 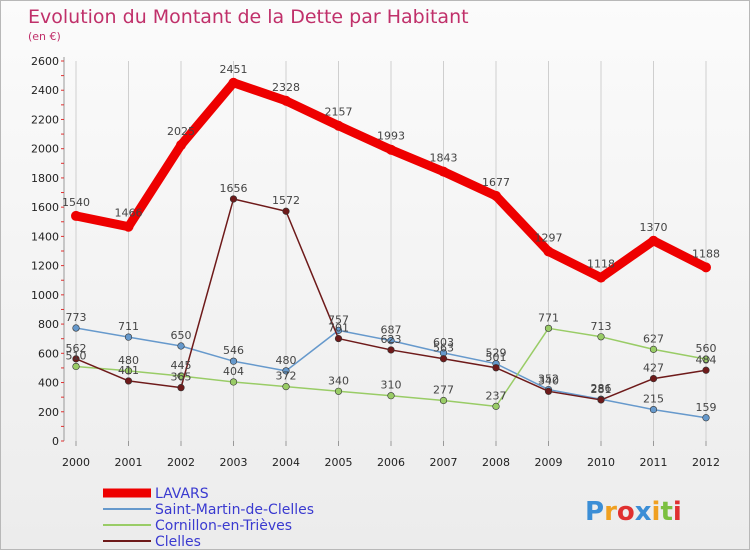 What do you see at coordinates (233, 371) in the screenshot?
I see `data-label: 404` at bounding box center [233, 371].